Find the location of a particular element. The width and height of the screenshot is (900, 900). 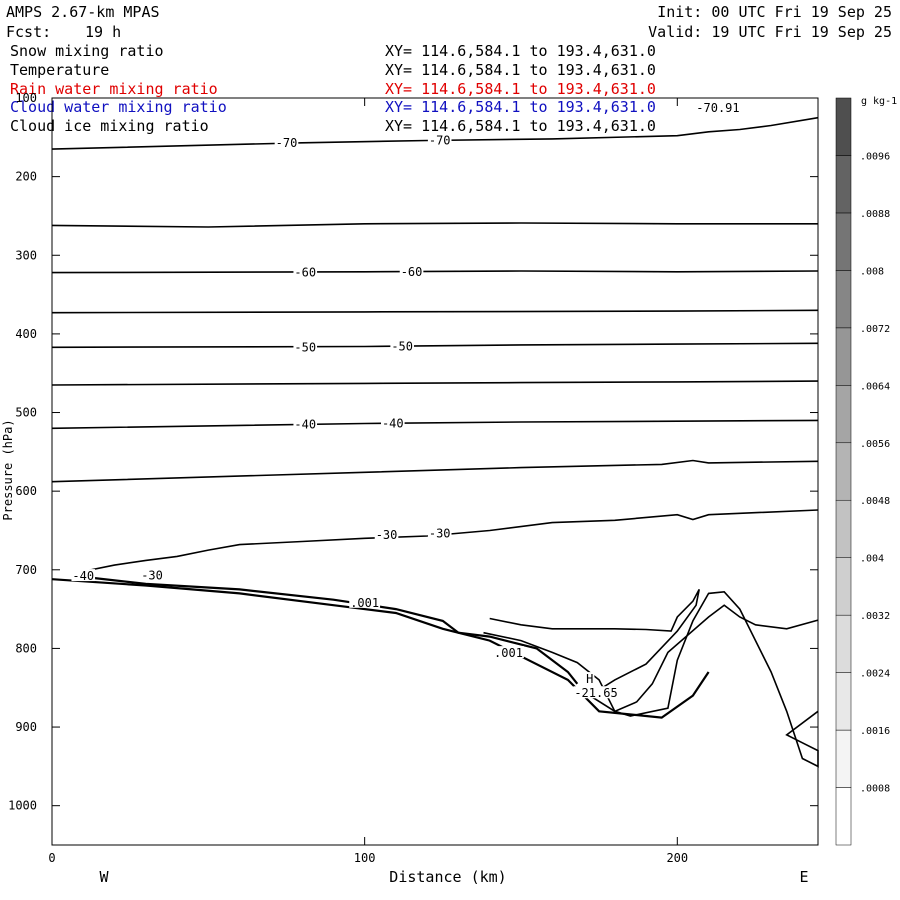

forecast-hours: 19 h is located at coordinates (103, 32).